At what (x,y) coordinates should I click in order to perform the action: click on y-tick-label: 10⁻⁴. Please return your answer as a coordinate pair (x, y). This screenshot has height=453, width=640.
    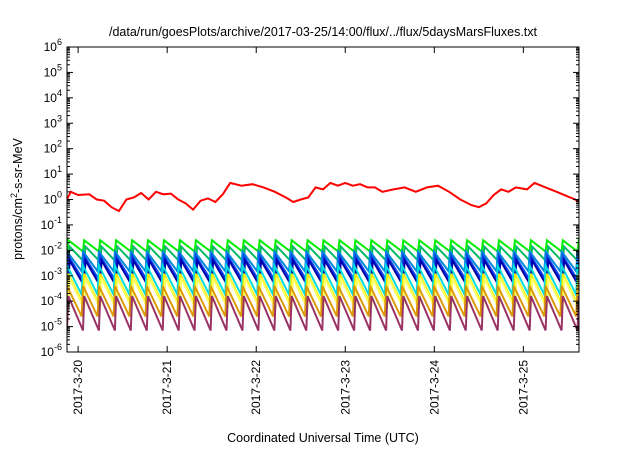
    Looking at the image, I should click on (51, 299).